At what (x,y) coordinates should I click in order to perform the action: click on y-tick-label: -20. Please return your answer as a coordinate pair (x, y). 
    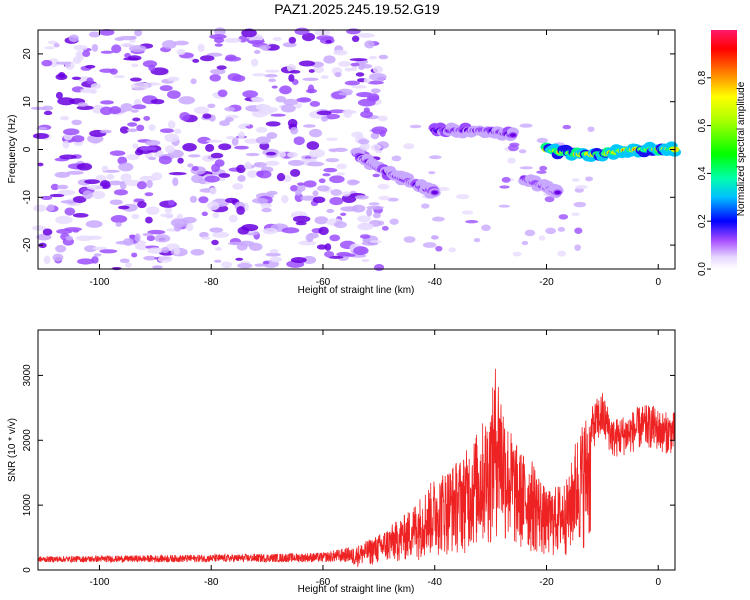
    Looking at the image, I should click on (27, 244).